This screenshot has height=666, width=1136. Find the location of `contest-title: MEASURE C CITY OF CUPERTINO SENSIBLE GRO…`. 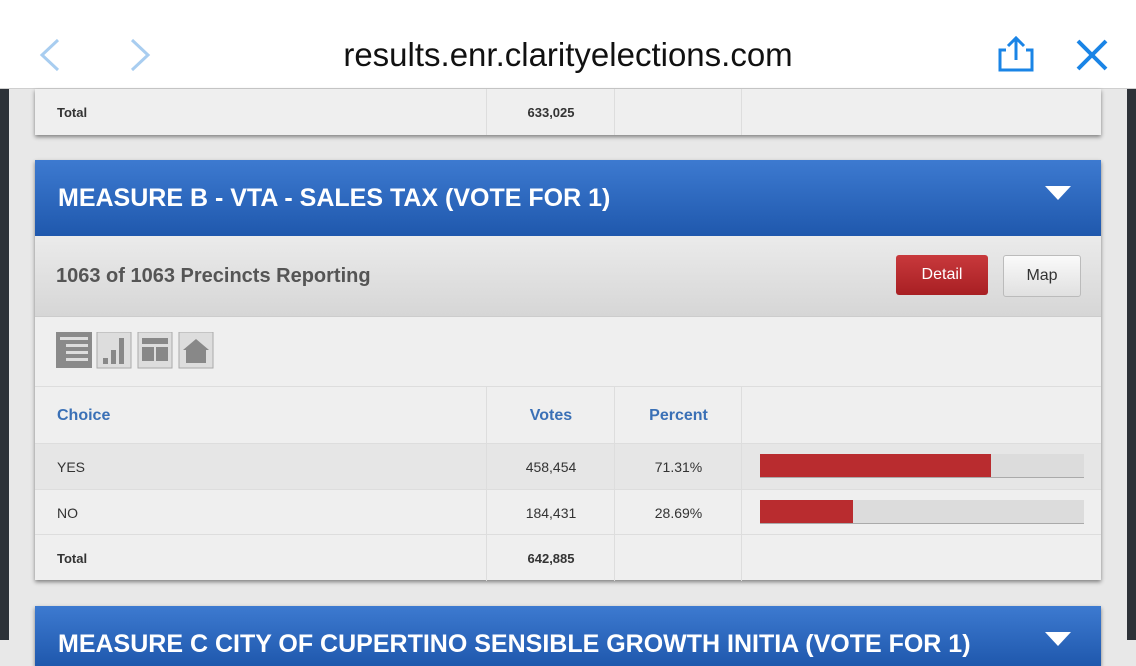

contest-title: MEASURE C CITY OF CUPERTINO SENSIBLE GRO… is located at coordinates (514, 644).